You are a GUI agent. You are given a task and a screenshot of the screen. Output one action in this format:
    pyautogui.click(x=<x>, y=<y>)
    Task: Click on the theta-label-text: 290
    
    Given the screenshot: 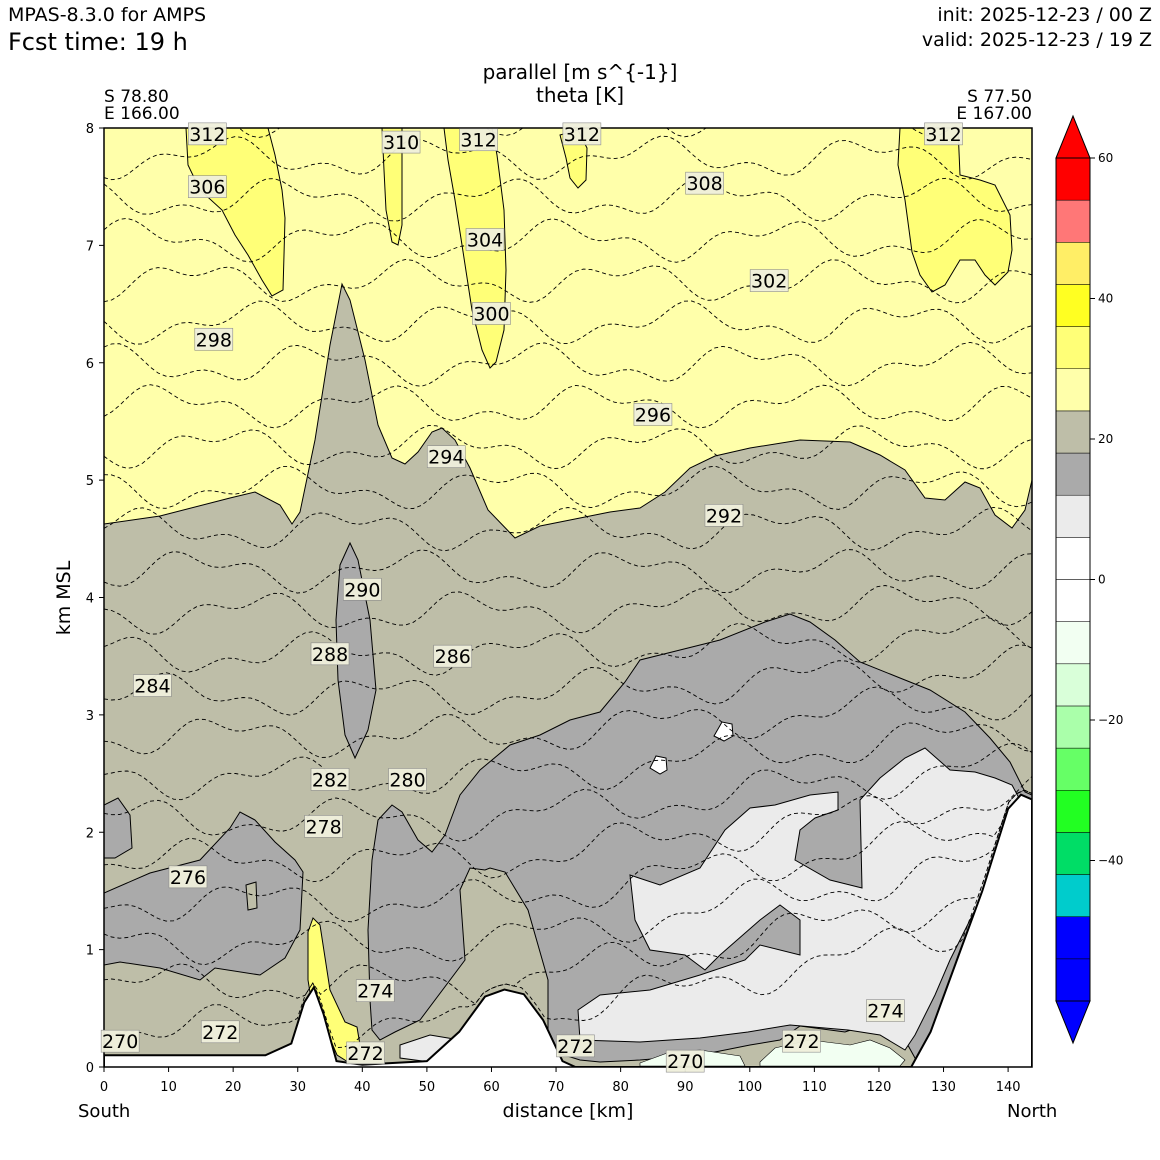 What is the action you would take?
    pyautogui.click(x=362, y=590)
    